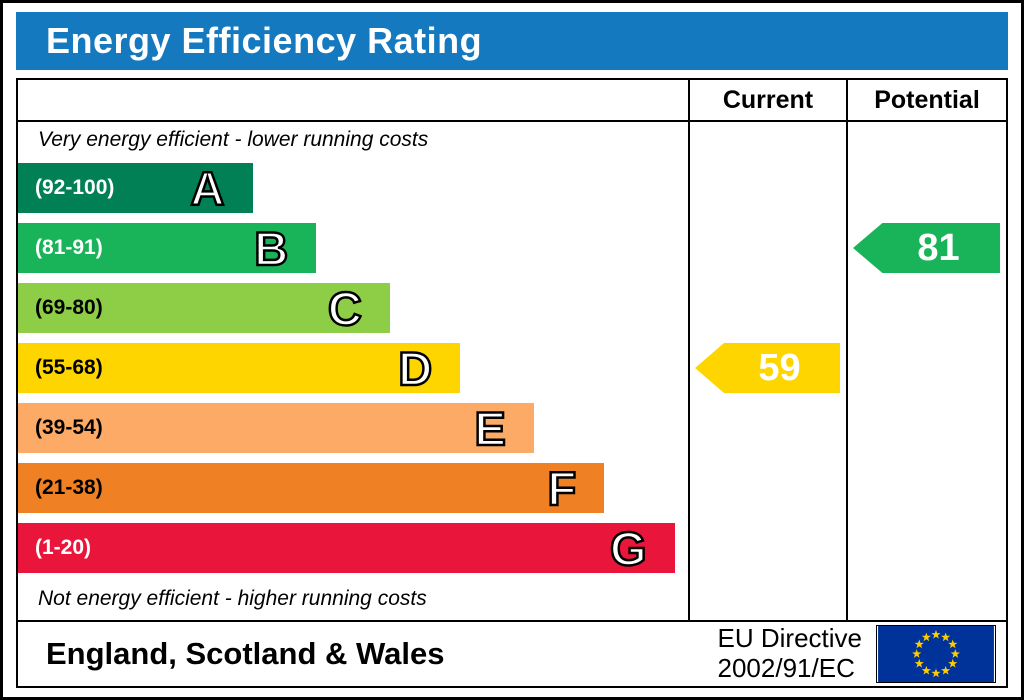  Describe the element at coordinates (245, 653) in the screenshot. I see `region-label: England, Scotland & Wales` at that location.